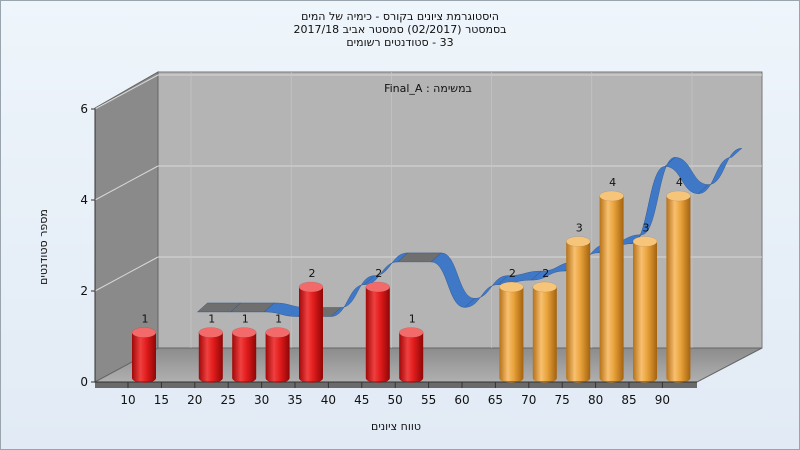  I want to click on x-ticks: 10 15 20 25 30 35 40 45 50 55 60 65 70 75 80 85 90, so click(395, 394).